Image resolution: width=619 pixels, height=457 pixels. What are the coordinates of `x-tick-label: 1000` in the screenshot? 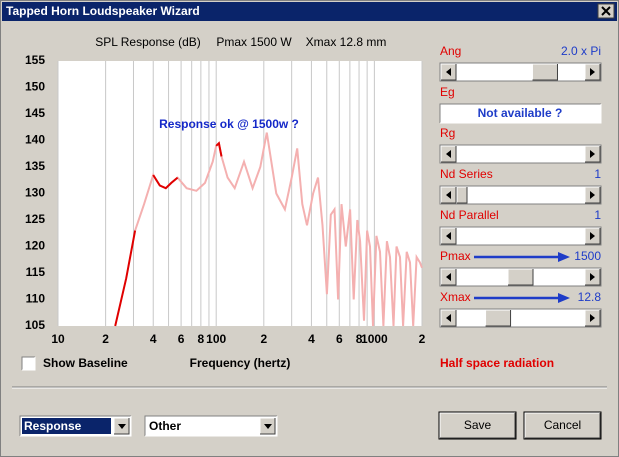 It's located at (374, 339).